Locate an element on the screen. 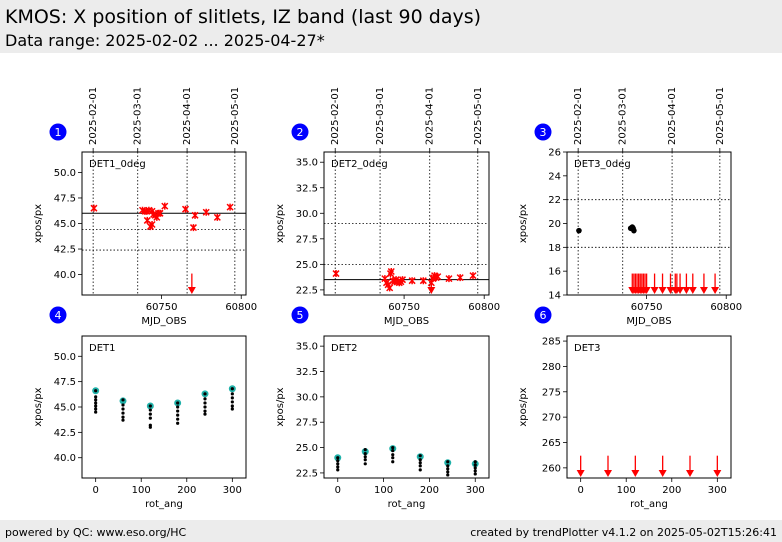 This screenshot has height=542, width=782. y-tick-label: 22.5 is located at coordinates (307, 473).